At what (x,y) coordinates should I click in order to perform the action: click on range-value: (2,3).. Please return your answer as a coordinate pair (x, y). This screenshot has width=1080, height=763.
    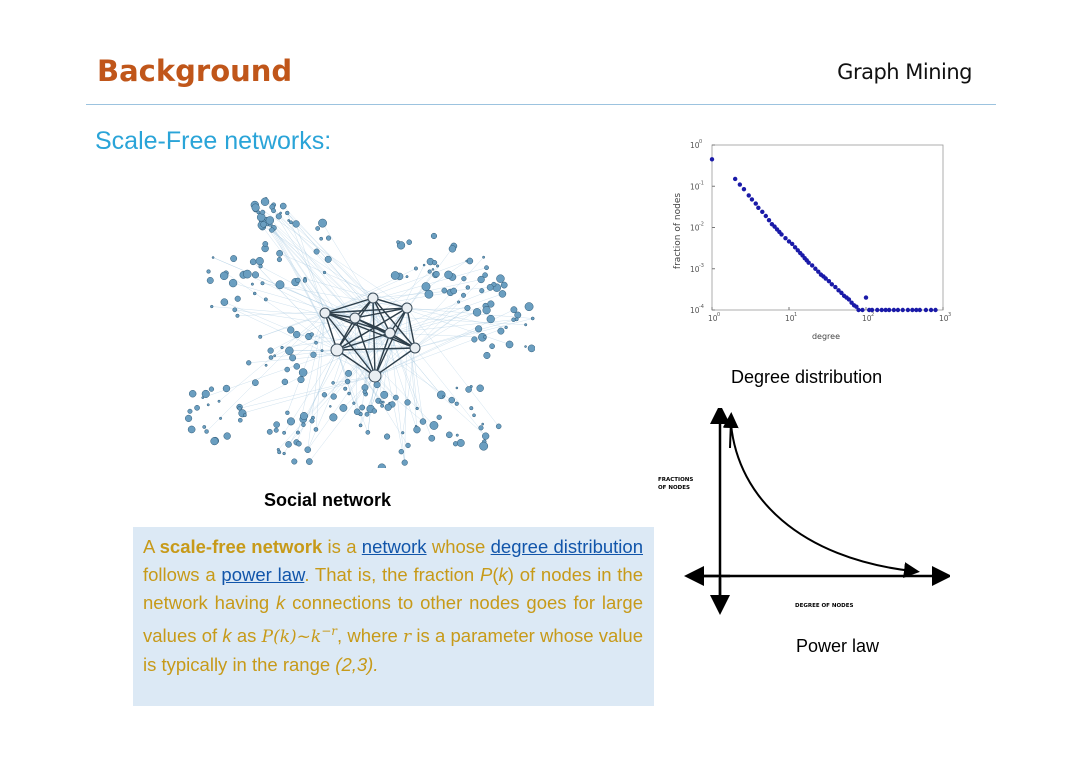
    Looking at the image, I should click on (357, 665).